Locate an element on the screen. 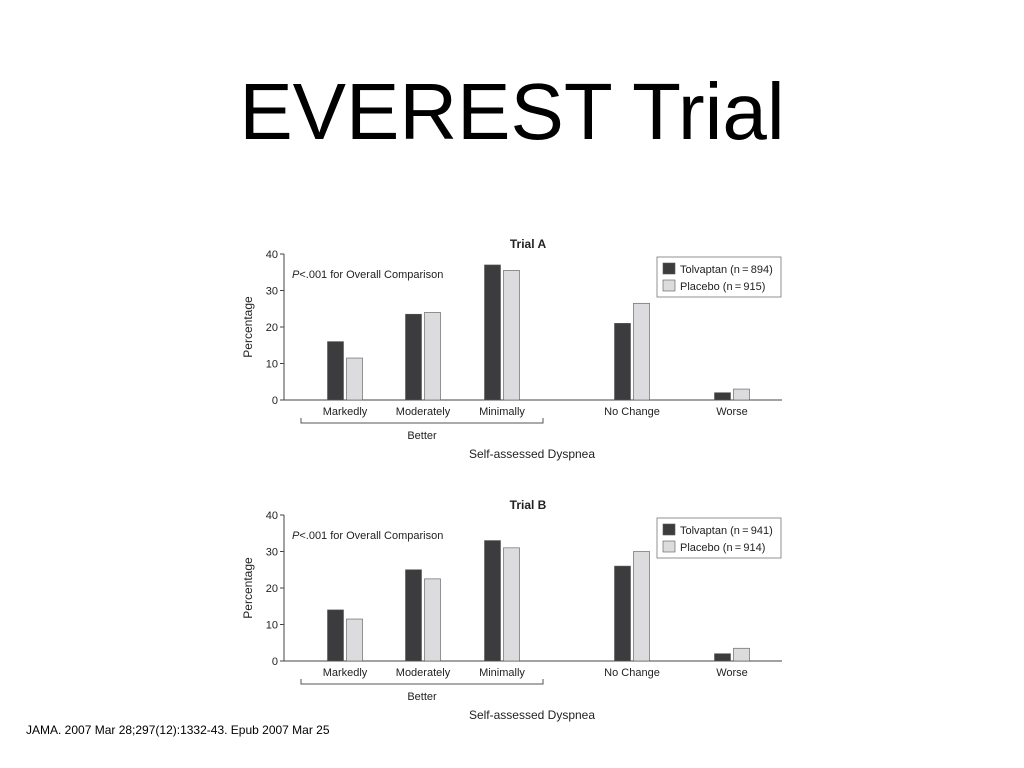 This screenshot has height=768, width=1024. legend-label-placebo: Placebo (n = 915) is located at coordinates (722, 287).